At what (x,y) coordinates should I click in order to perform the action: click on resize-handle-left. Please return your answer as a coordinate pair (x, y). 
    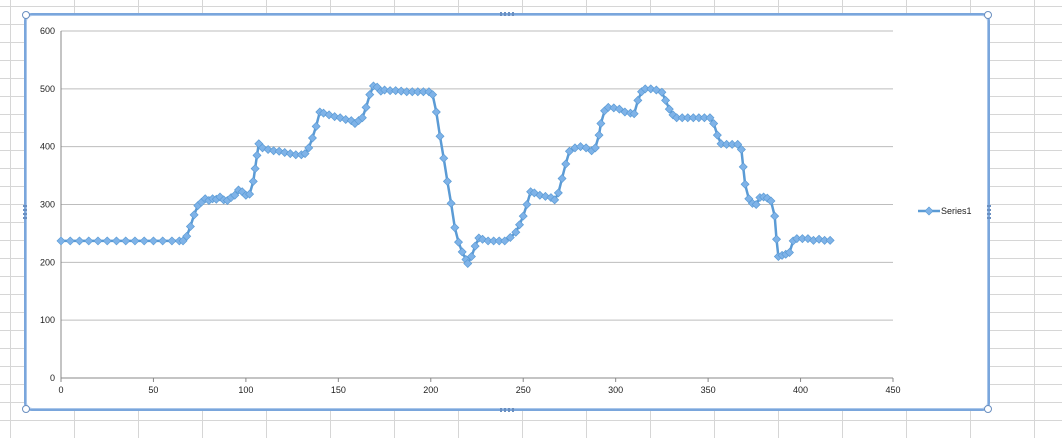
    Looking at the image, I should click on (25, 212).